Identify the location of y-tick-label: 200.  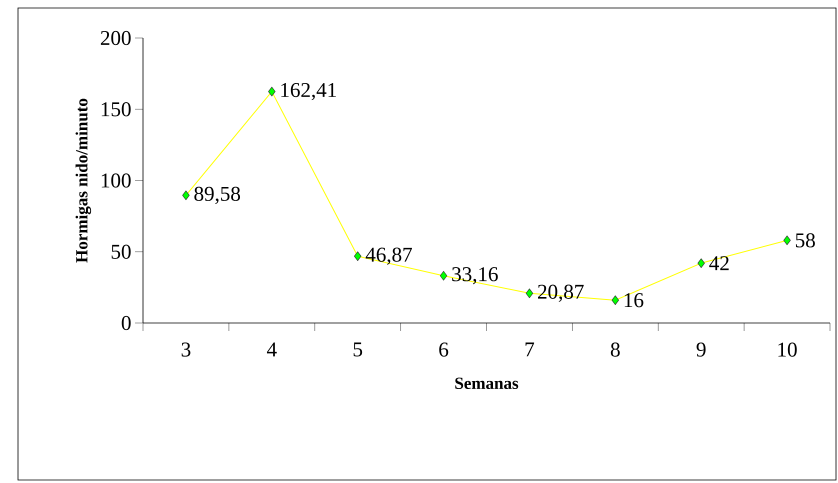
(115, 38).